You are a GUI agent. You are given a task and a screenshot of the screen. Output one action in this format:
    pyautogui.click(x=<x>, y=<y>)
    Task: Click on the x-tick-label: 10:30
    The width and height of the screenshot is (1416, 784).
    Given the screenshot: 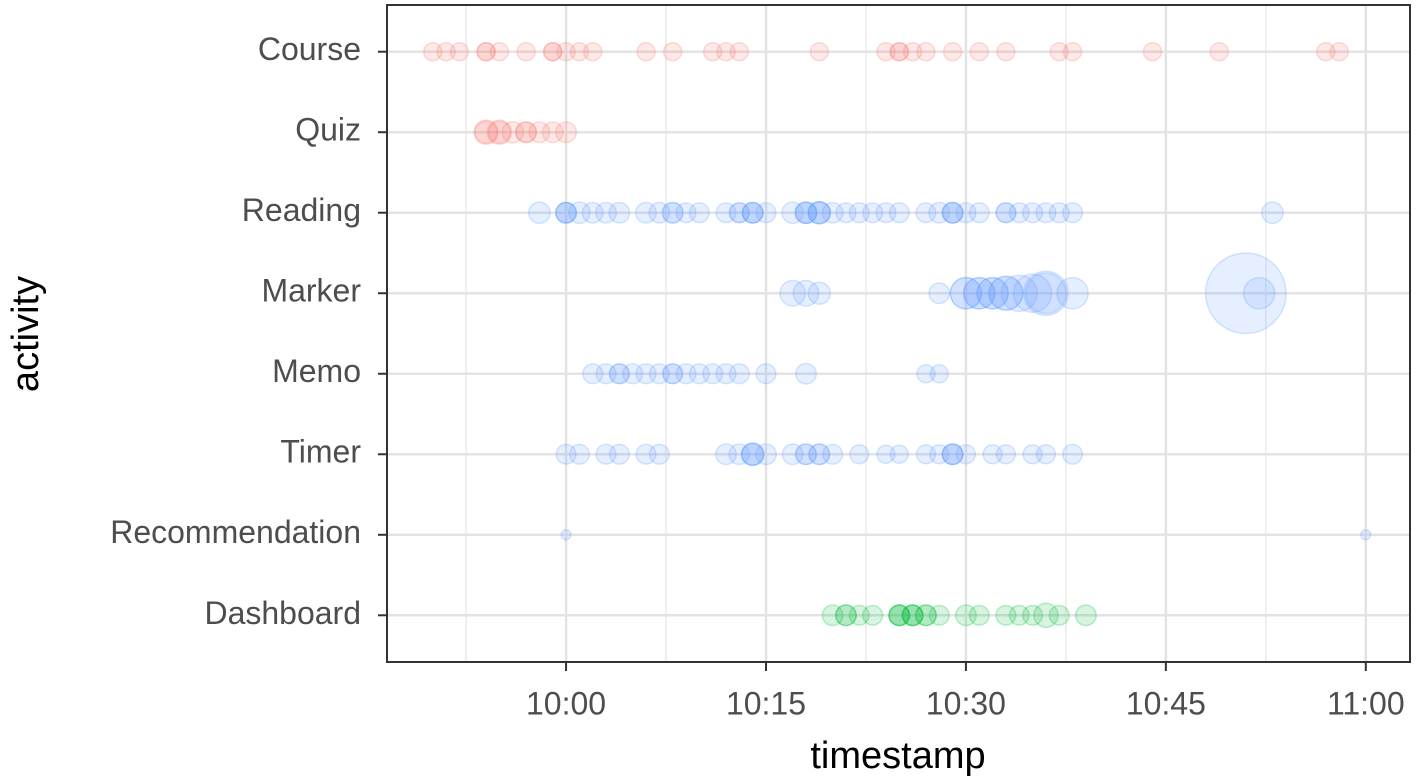 What is the action you would take?
    pyautogui.click(x=966, y=703)
    